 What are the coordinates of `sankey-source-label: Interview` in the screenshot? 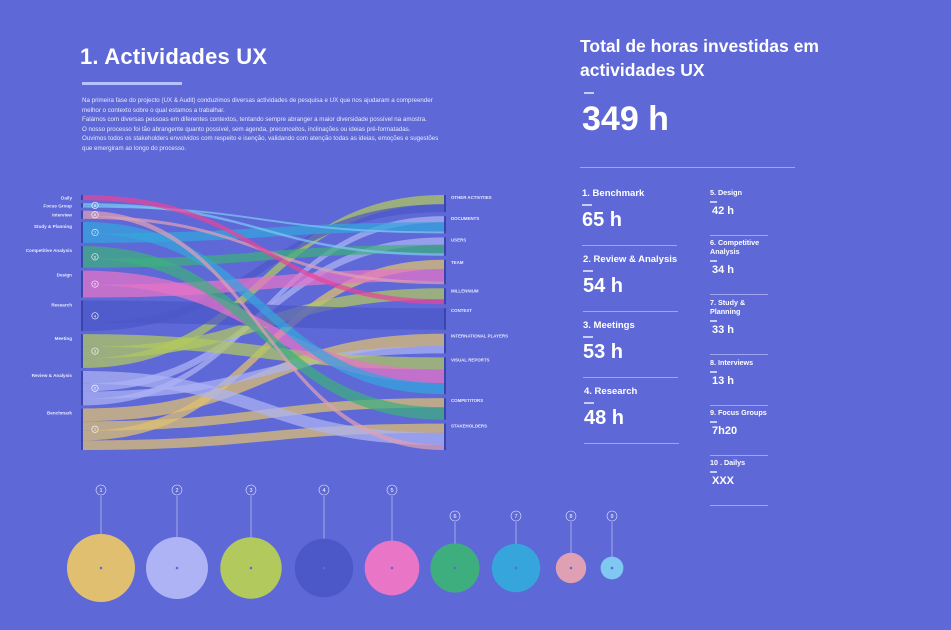 It's located at (62, 215).